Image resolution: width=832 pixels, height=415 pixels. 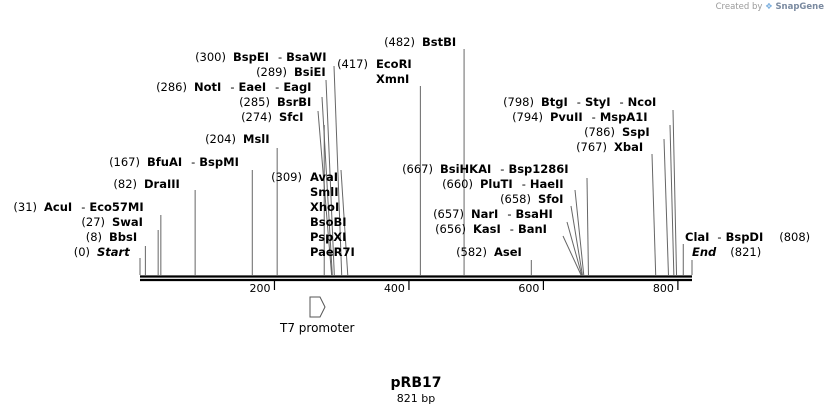 What do you see at coordinates (747, 237) in the screenshot?
I see `site-clai: ClaI - BspDI (808)` at bounding box center [747, 237].